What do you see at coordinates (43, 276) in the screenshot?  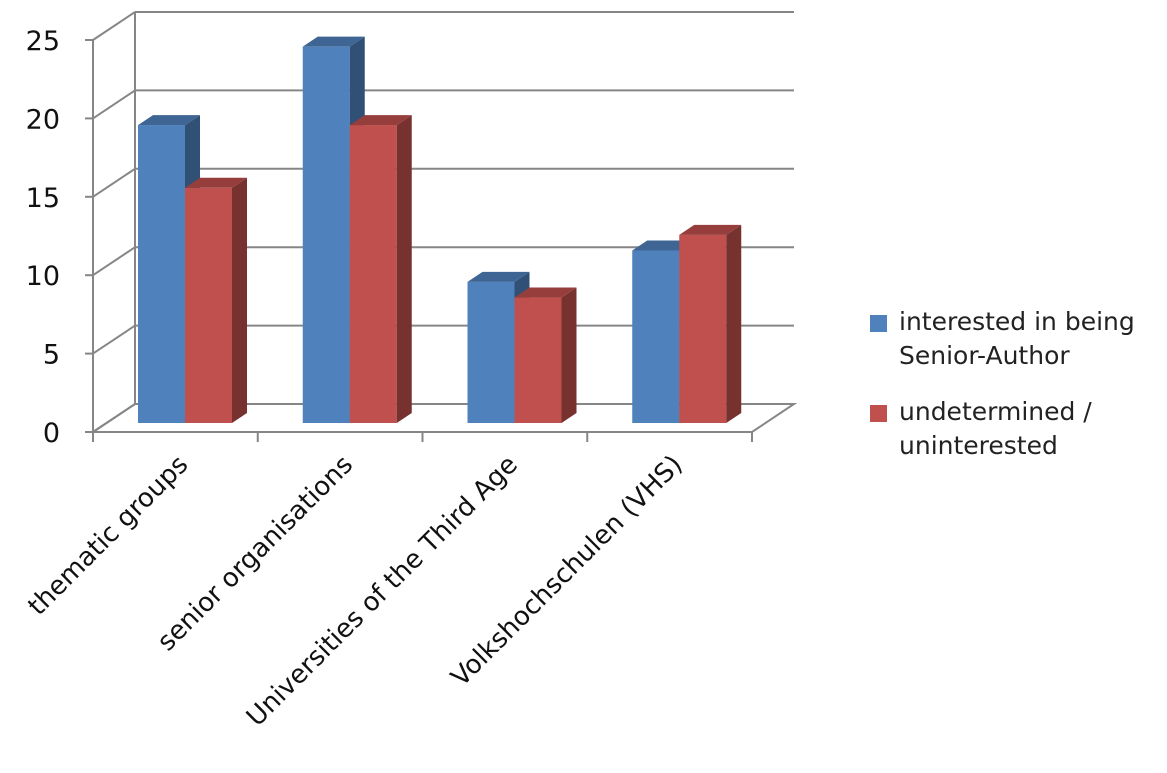 I see `y-tick-label: 10` at bounding box center [43, 276].